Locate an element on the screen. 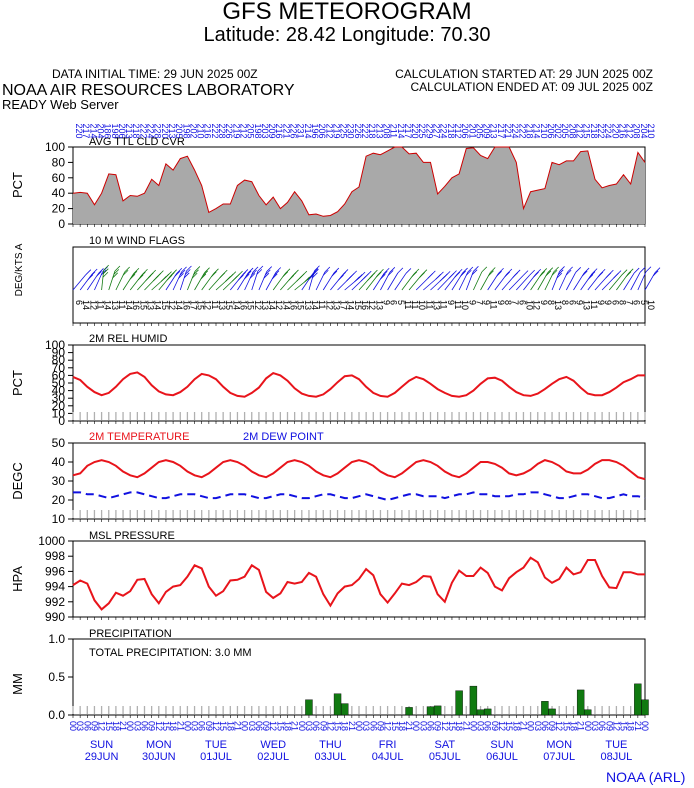 Image resolution: width=694 pixels, height=788 pixels. wind-direction-label: 224 is located at coordinates (444, 130).